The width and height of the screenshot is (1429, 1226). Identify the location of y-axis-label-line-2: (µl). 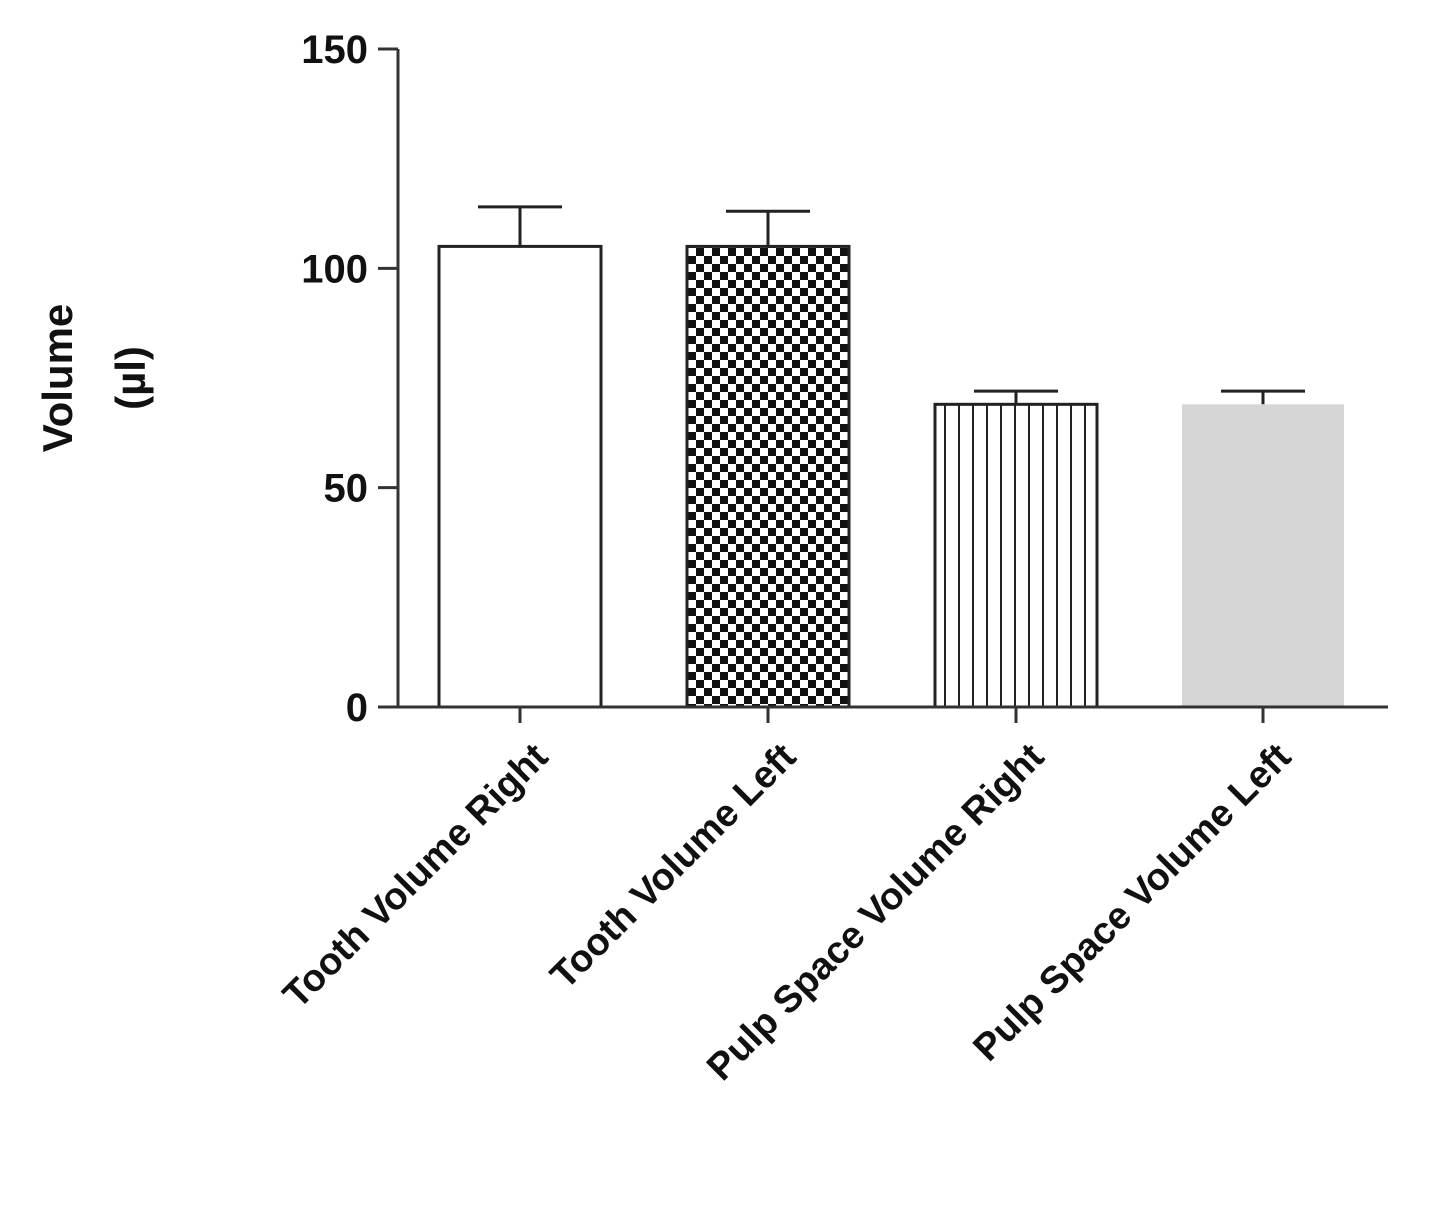
(130, 378).